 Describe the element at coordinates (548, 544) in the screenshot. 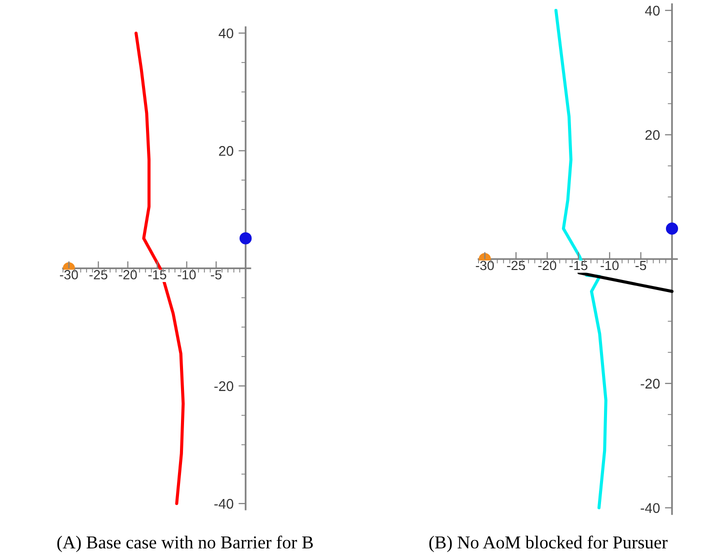

I see `text: (B) No AoM blocked for Pursuer` at that location.